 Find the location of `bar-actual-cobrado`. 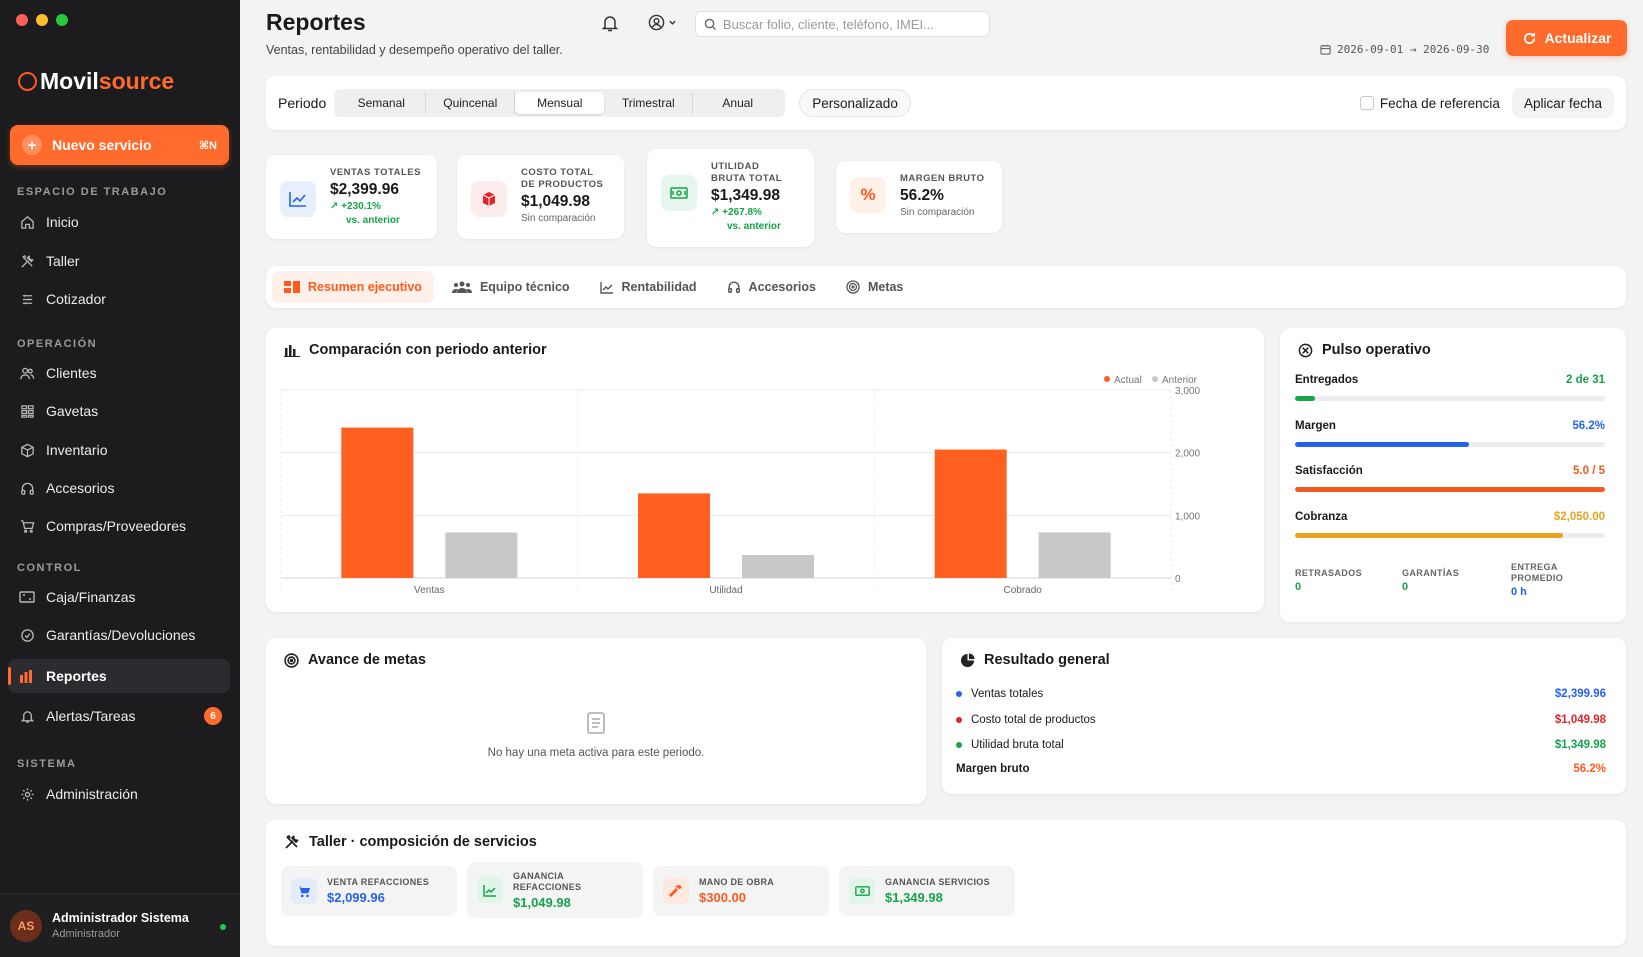

bar-actual-cobrado is located at coordinates (970, 513).